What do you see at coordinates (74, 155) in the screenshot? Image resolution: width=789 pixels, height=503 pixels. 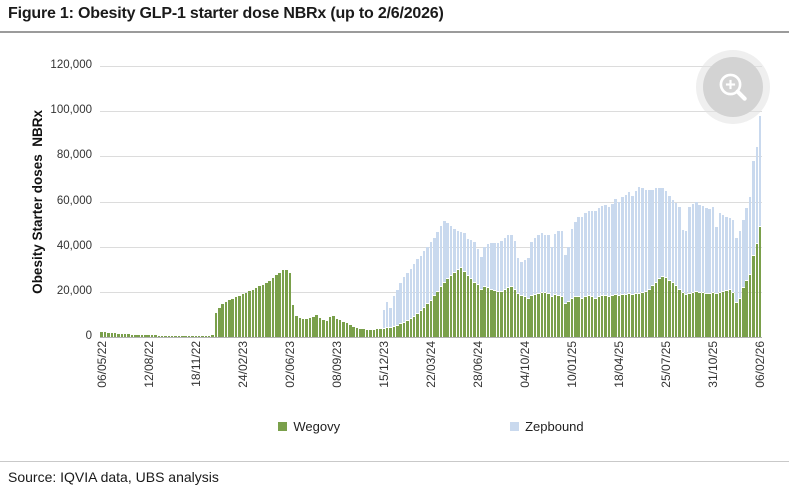 I see `y-tick-label: 80,000` at bounding box center [74, 155].